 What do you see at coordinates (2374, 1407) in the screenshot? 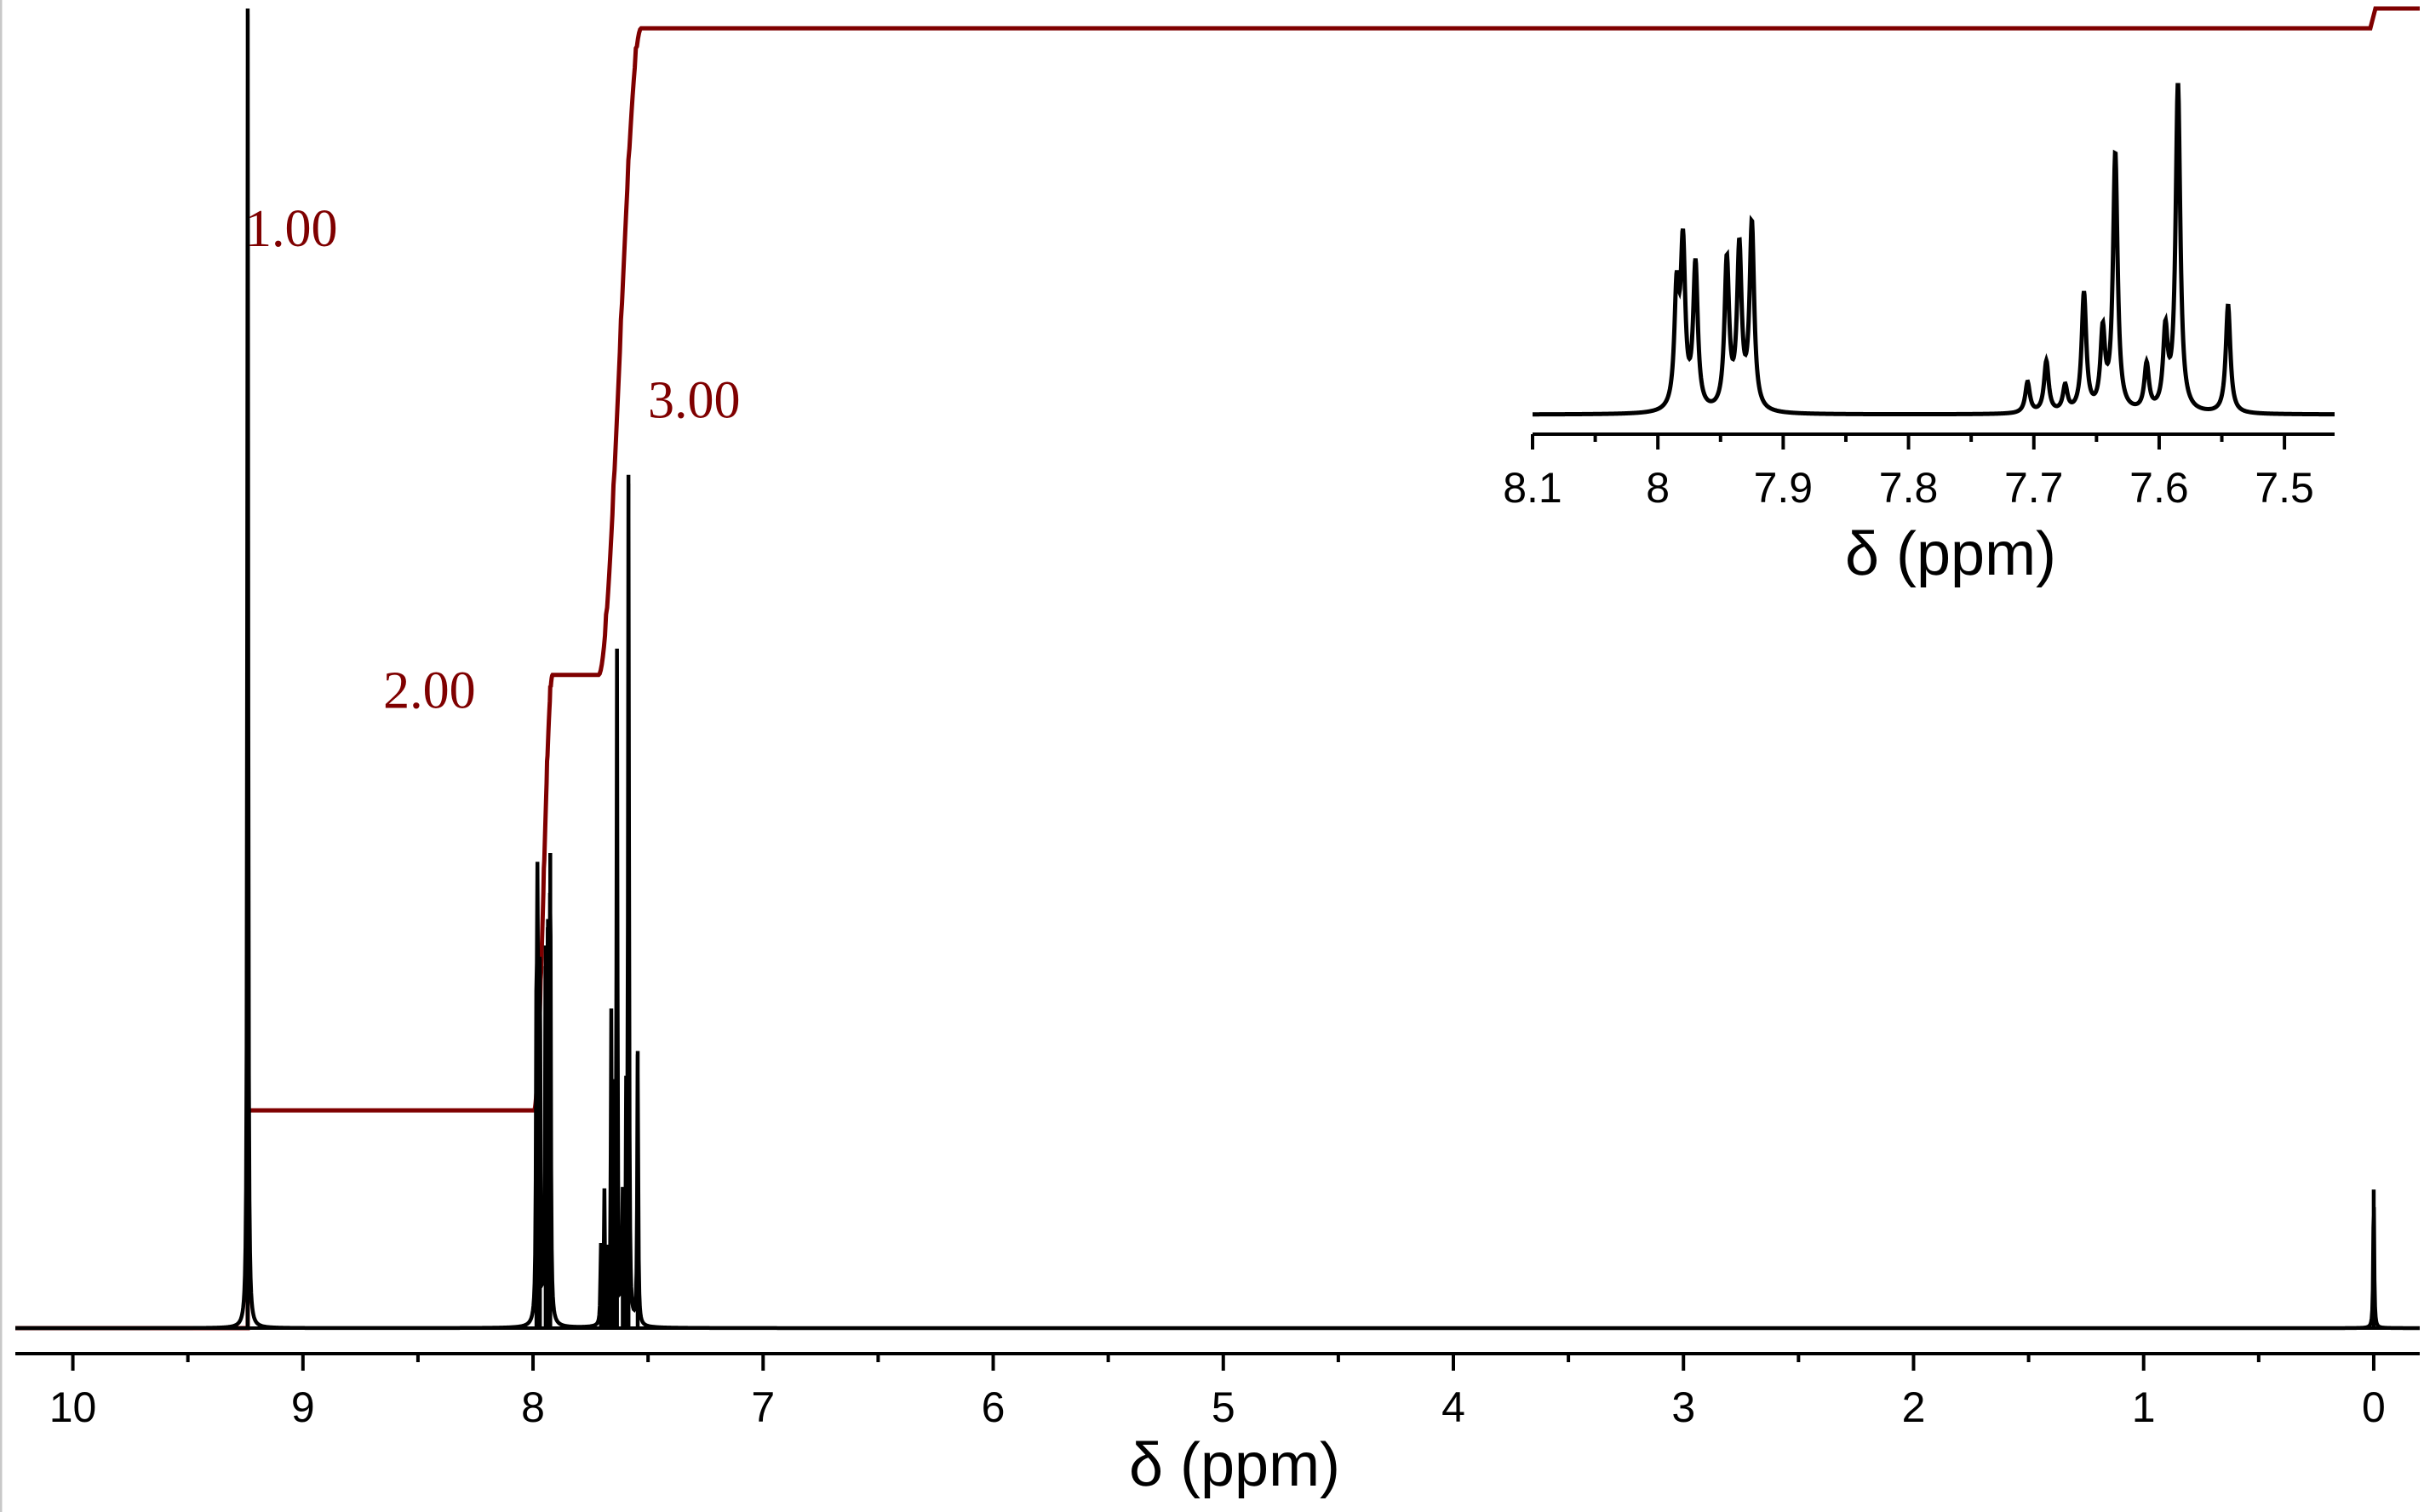
I see `main-tick-label: 0` at bounding box center [2374, 1407].